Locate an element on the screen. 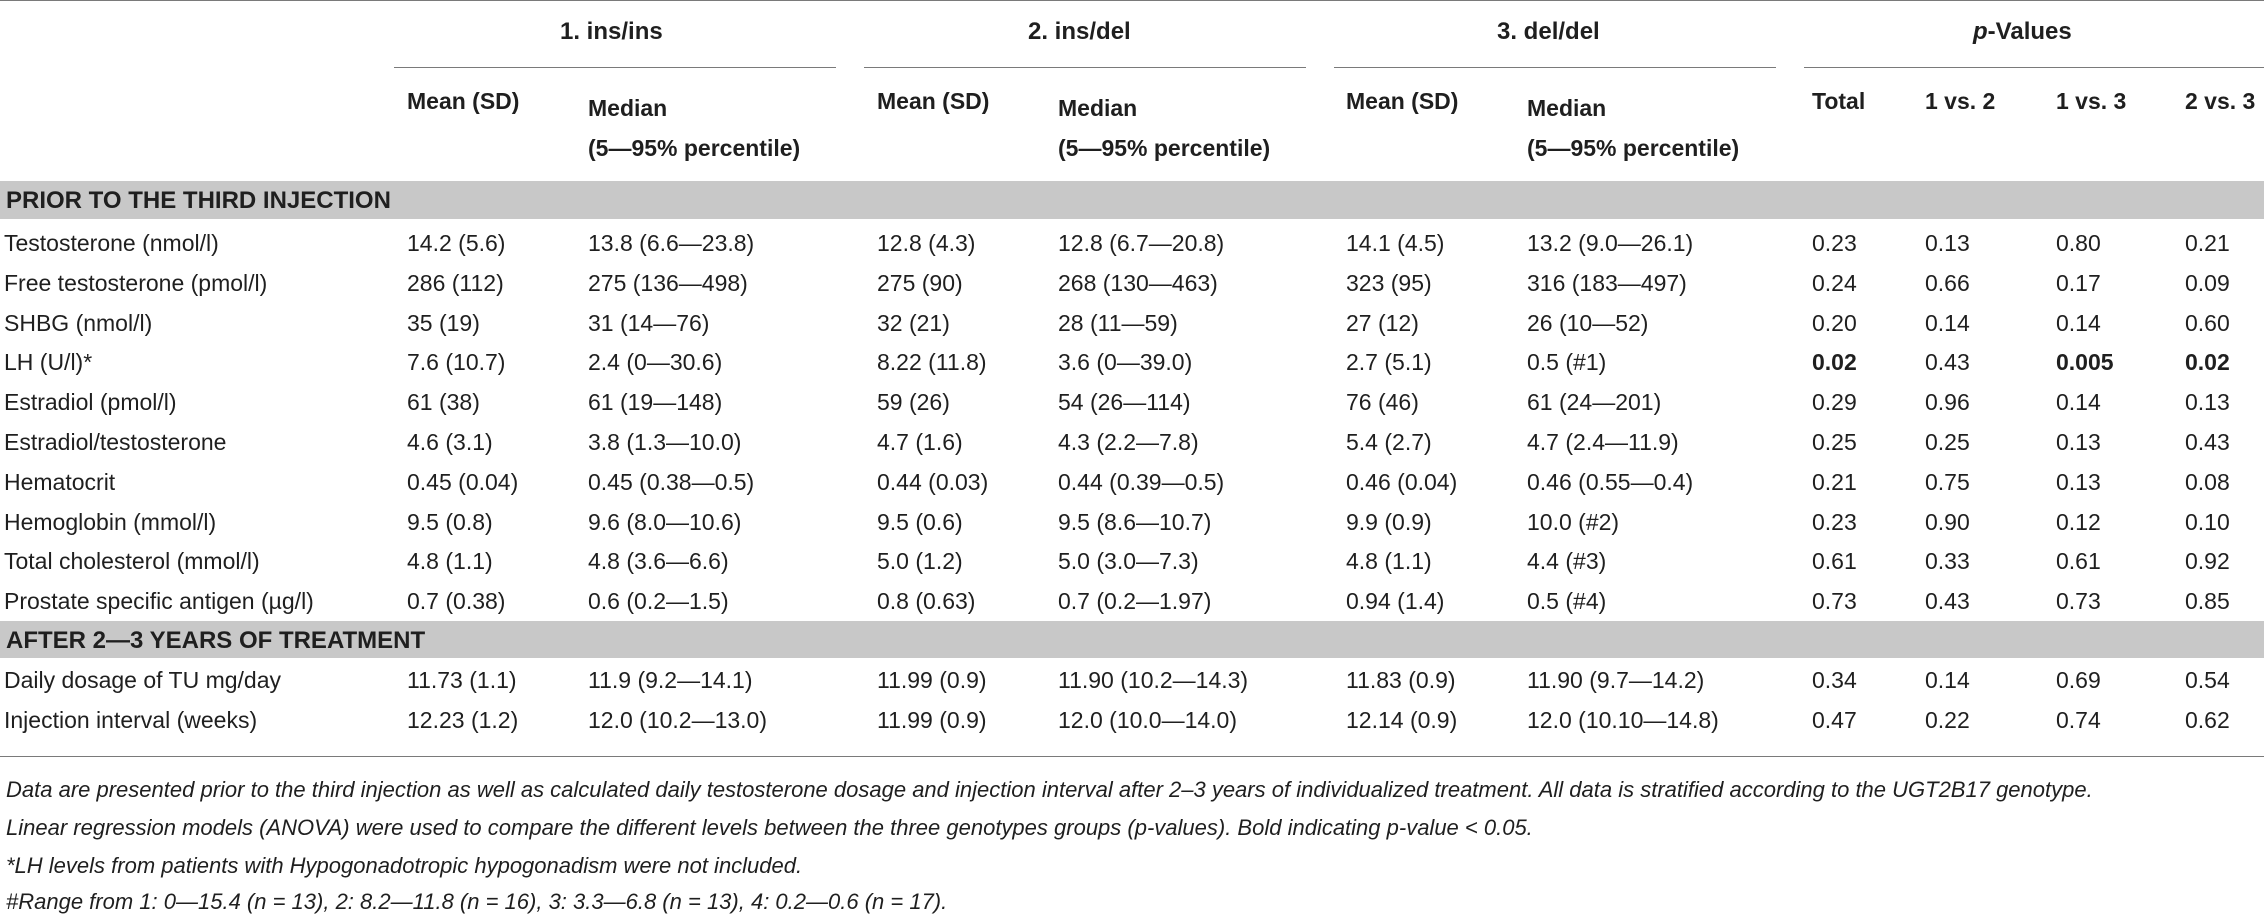 Image resolution: width=2264 pixels, height=917 pixels. table-cell: 28 (11—59) is located at coordinates (1118, 323).